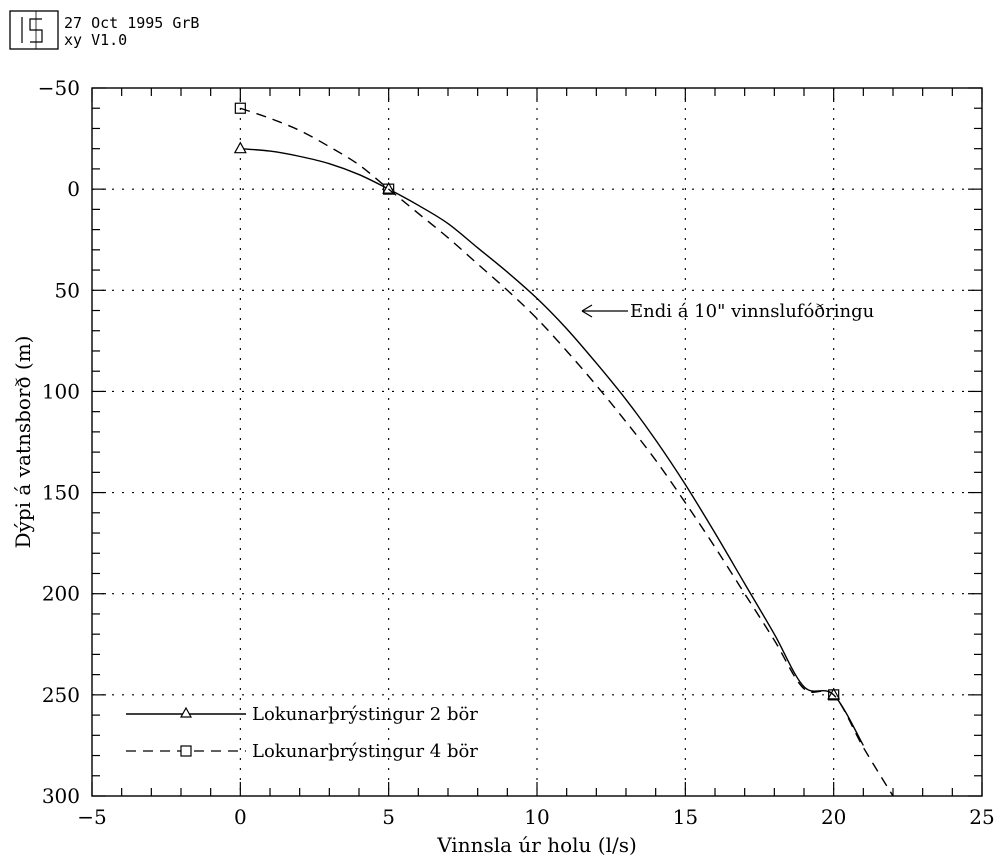 The width and height of the screenshot is (996, 859). What do you see at coordinates (61, 493) in the screenshot?
I see `y-tick-label: 150` at bounding box center [61, 493].